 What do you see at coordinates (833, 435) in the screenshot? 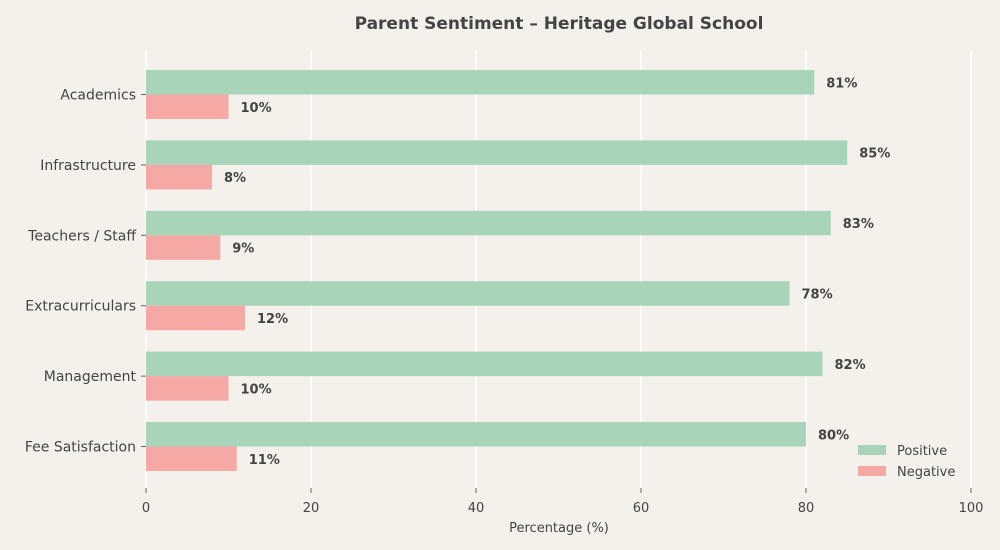
I see `positive-data-label: 80%` at bounding box center [833, 435].